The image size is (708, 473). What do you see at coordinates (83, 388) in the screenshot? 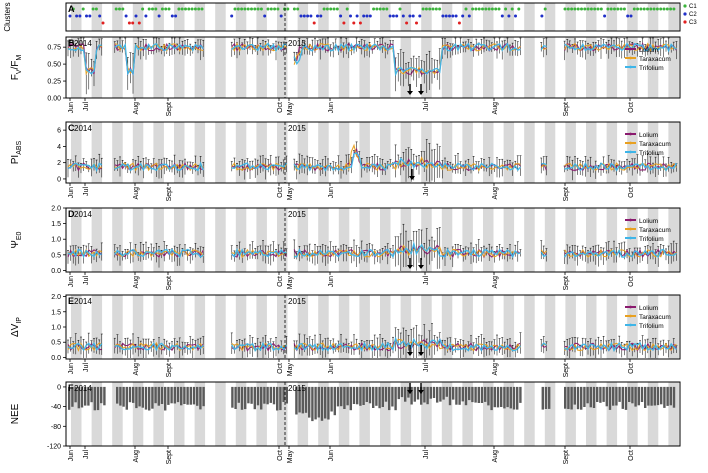
I see `year-label-2014: 2014` at bounding box center [83, 388].